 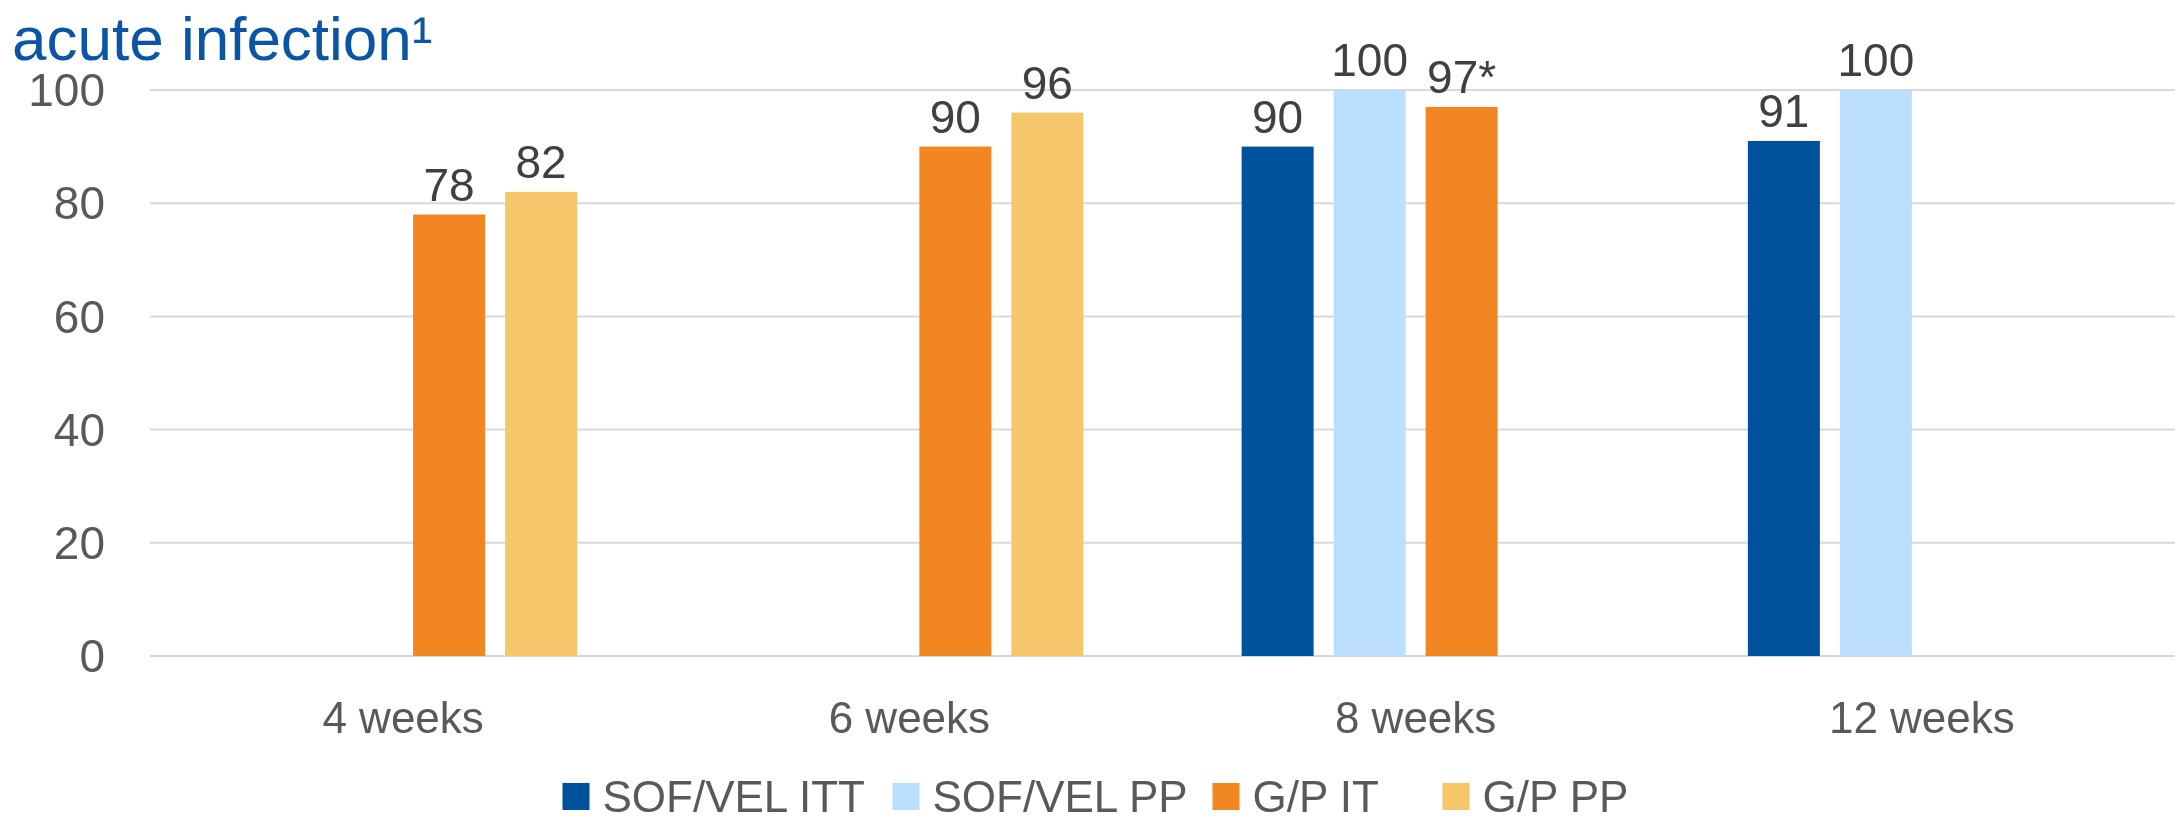 I want to click on y-tick-label: 80, so click(x=79, y=203).